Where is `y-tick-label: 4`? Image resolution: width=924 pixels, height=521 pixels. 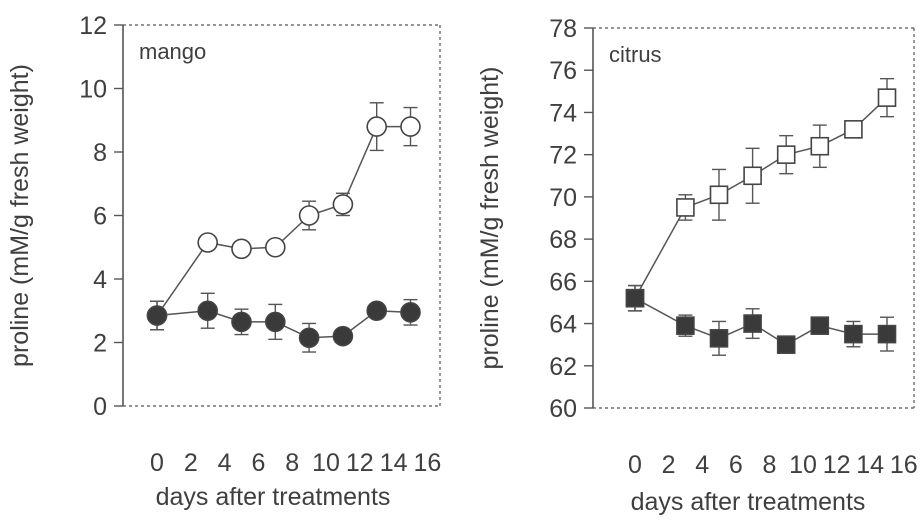 y-tick-label: 4 is located at coordinates (100, 280).